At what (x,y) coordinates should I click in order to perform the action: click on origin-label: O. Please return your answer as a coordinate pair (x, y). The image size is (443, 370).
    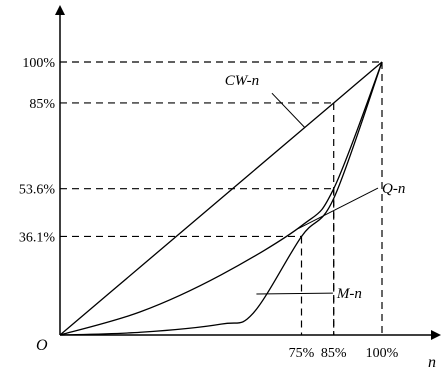
    Looking at the image, I should click on (42, 345).